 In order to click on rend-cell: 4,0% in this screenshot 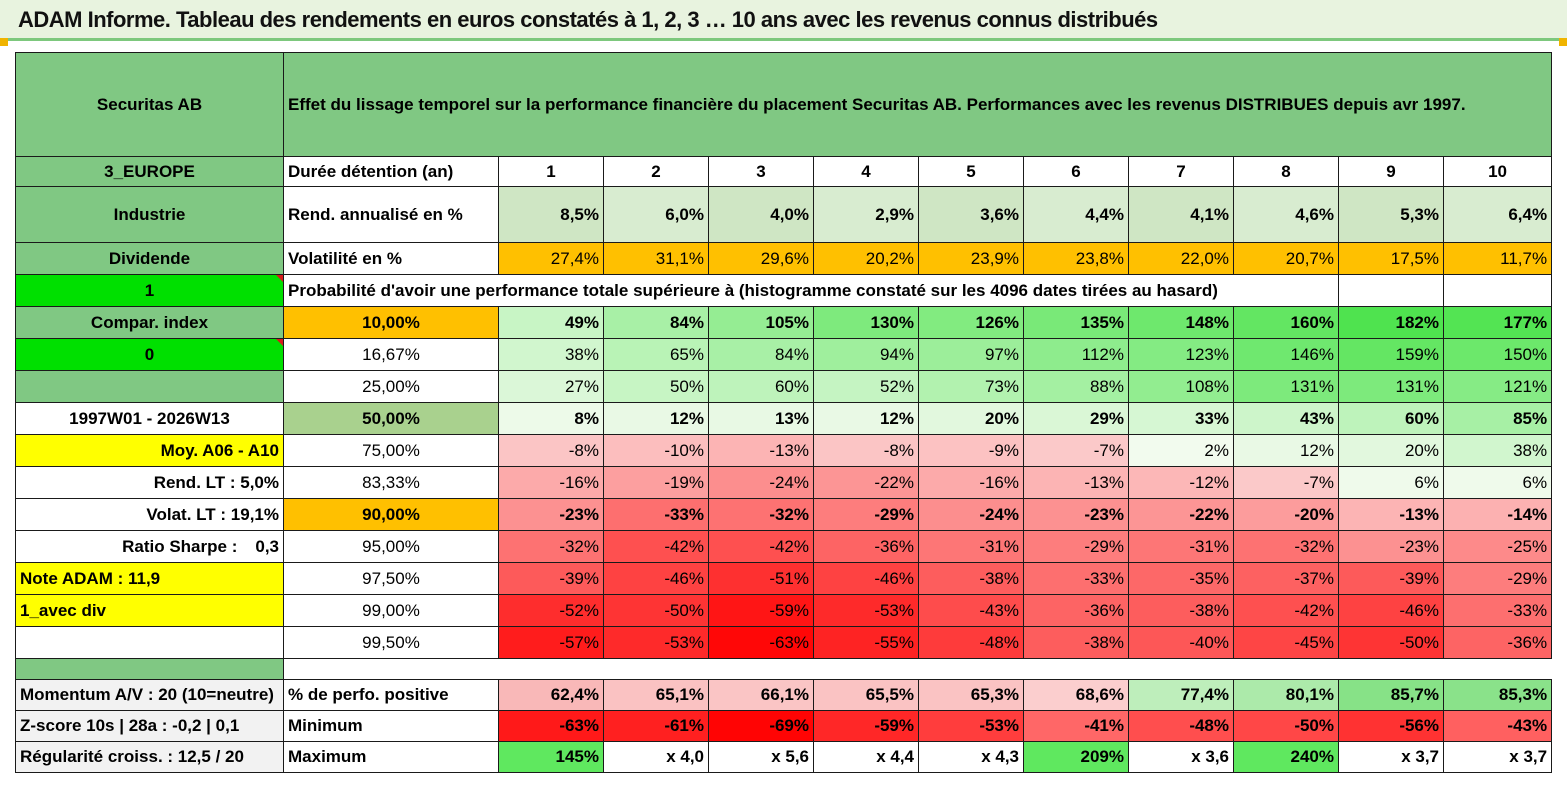, I will do `click(761, 214)`.